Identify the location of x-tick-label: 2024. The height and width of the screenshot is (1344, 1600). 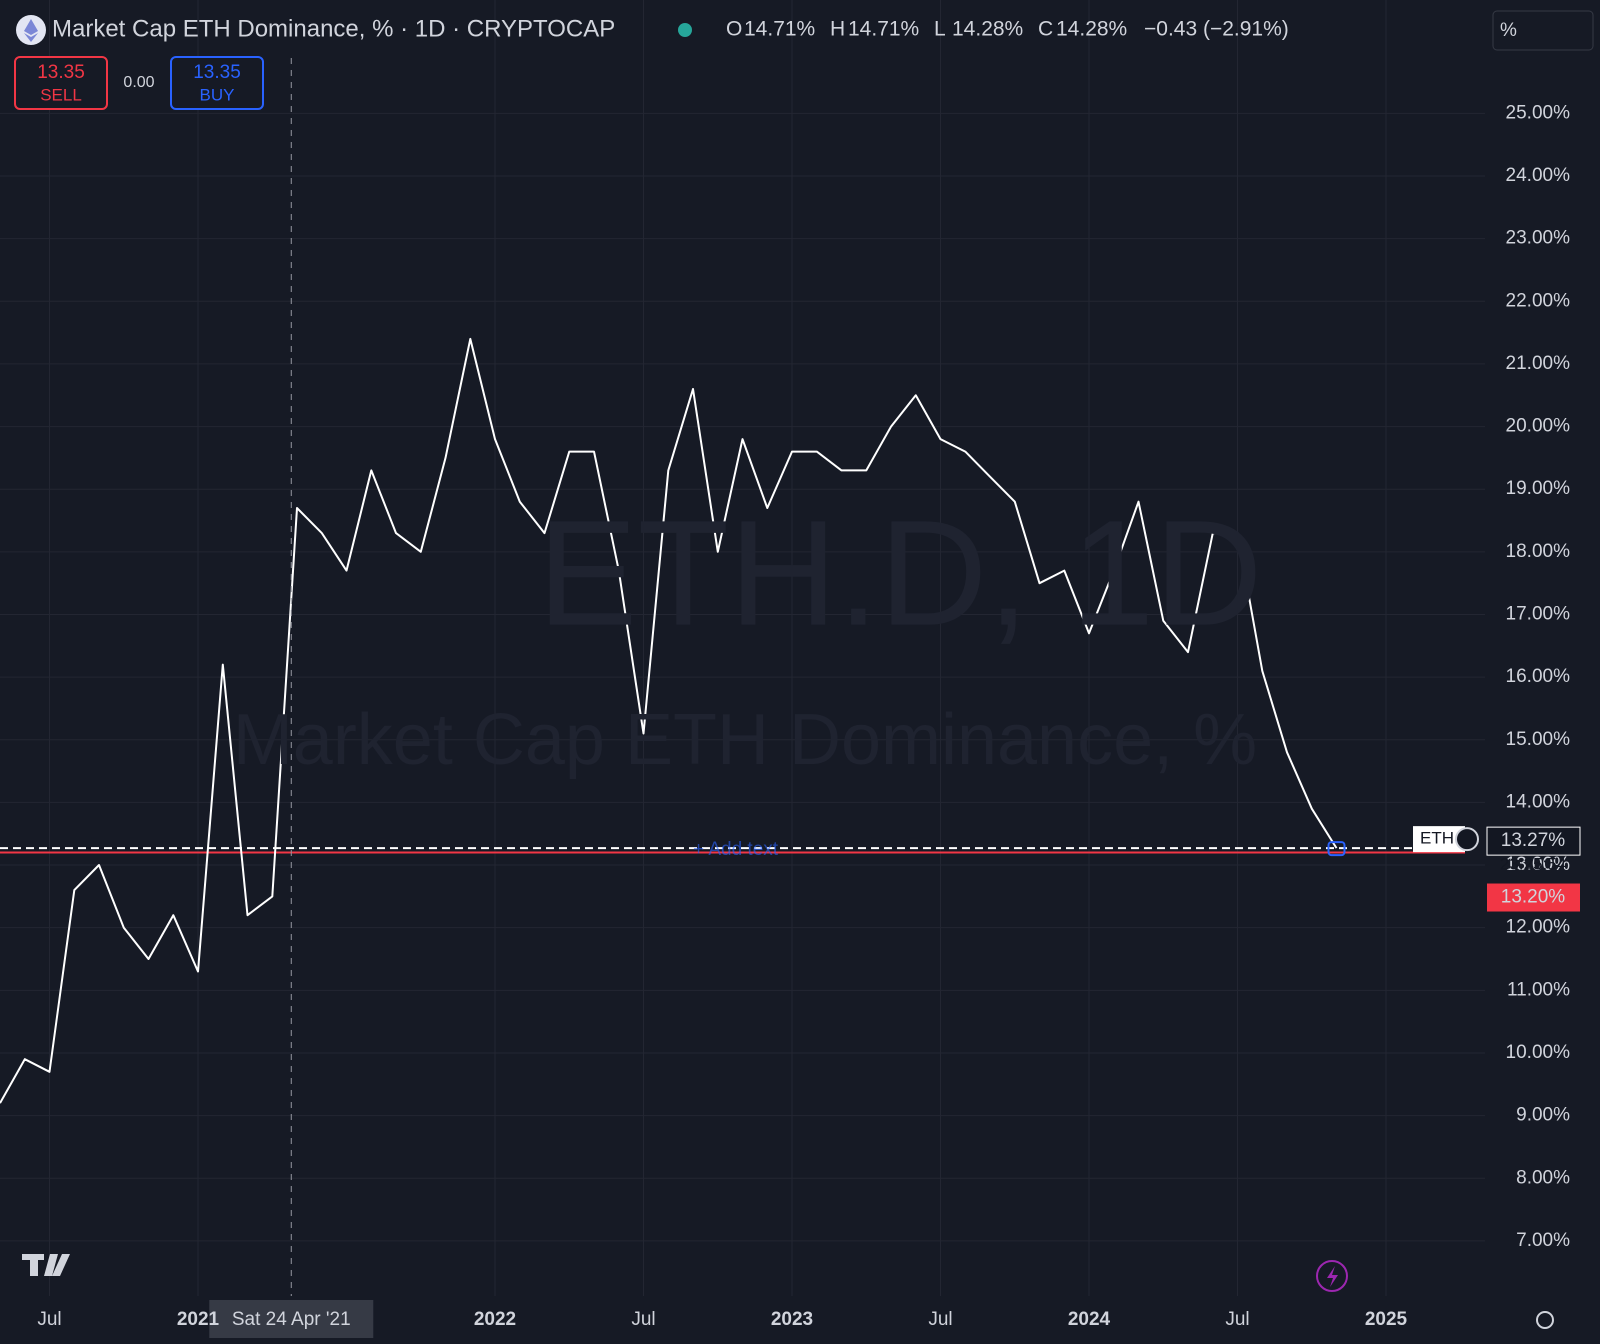
(1089, 1319).